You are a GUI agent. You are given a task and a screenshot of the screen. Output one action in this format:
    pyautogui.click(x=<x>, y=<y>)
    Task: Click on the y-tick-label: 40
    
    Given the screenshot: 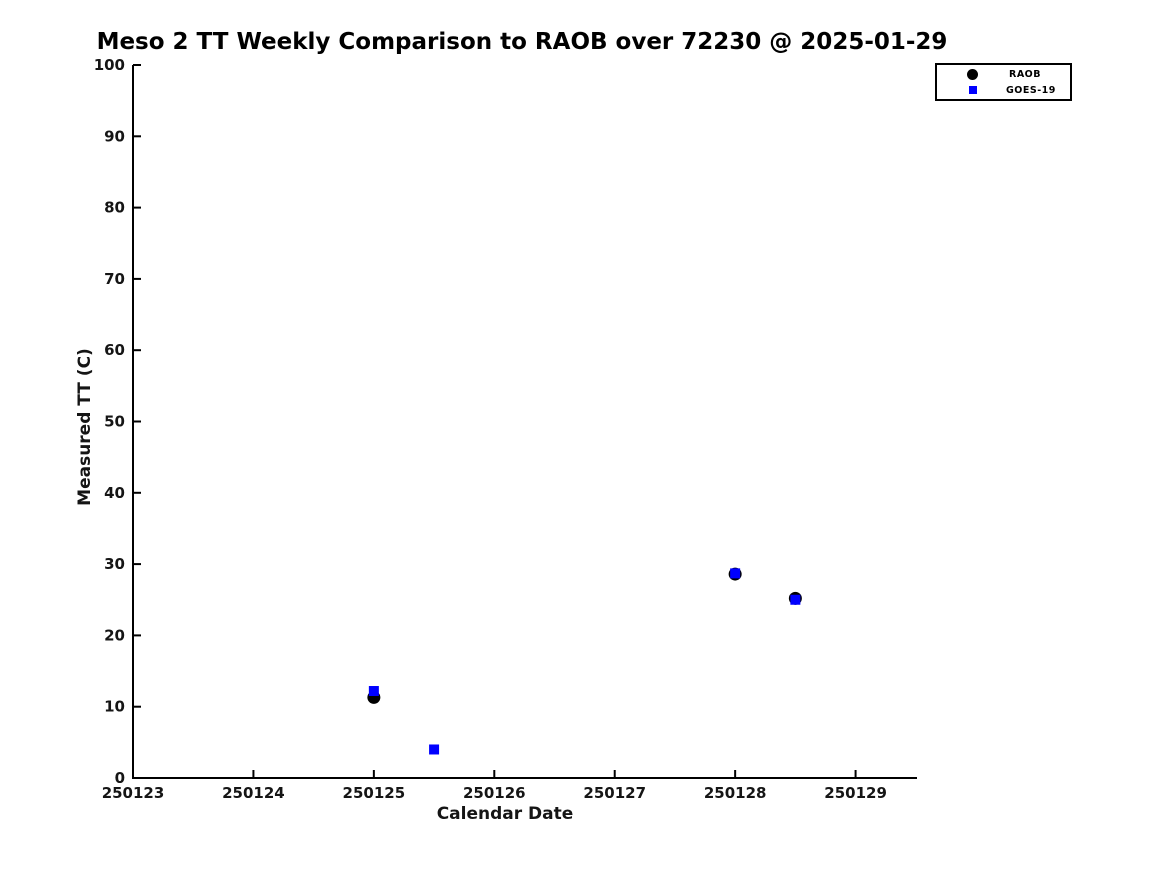 What is the action you would take?
    pyautogui.click(x=114, y=493)
    